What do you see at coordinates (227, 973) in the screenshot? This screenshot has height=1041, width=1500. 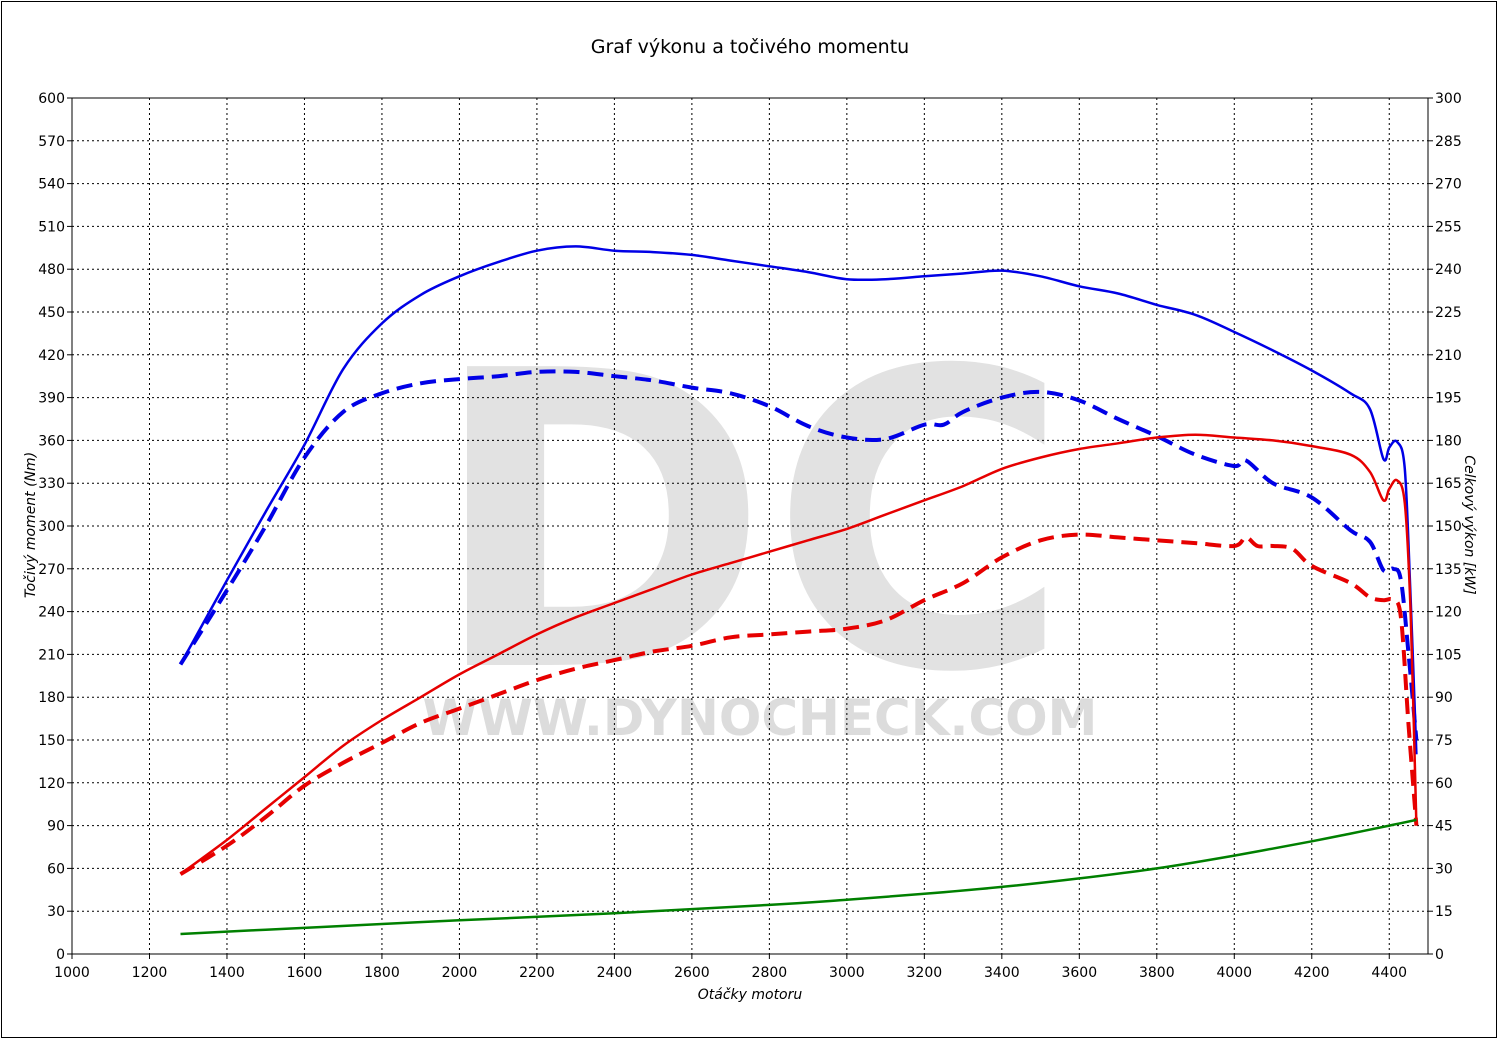 I see `x-tick-label: 1400` at bounding box center [227, 973].